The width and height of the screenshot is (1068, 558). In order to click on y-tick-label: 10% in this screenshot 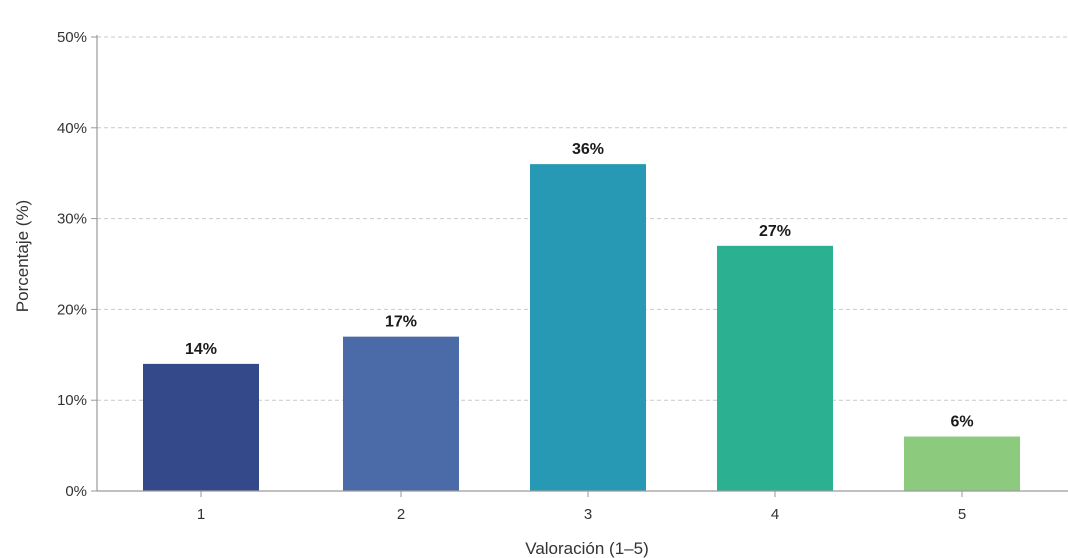, I will do `click(72, 400)`.